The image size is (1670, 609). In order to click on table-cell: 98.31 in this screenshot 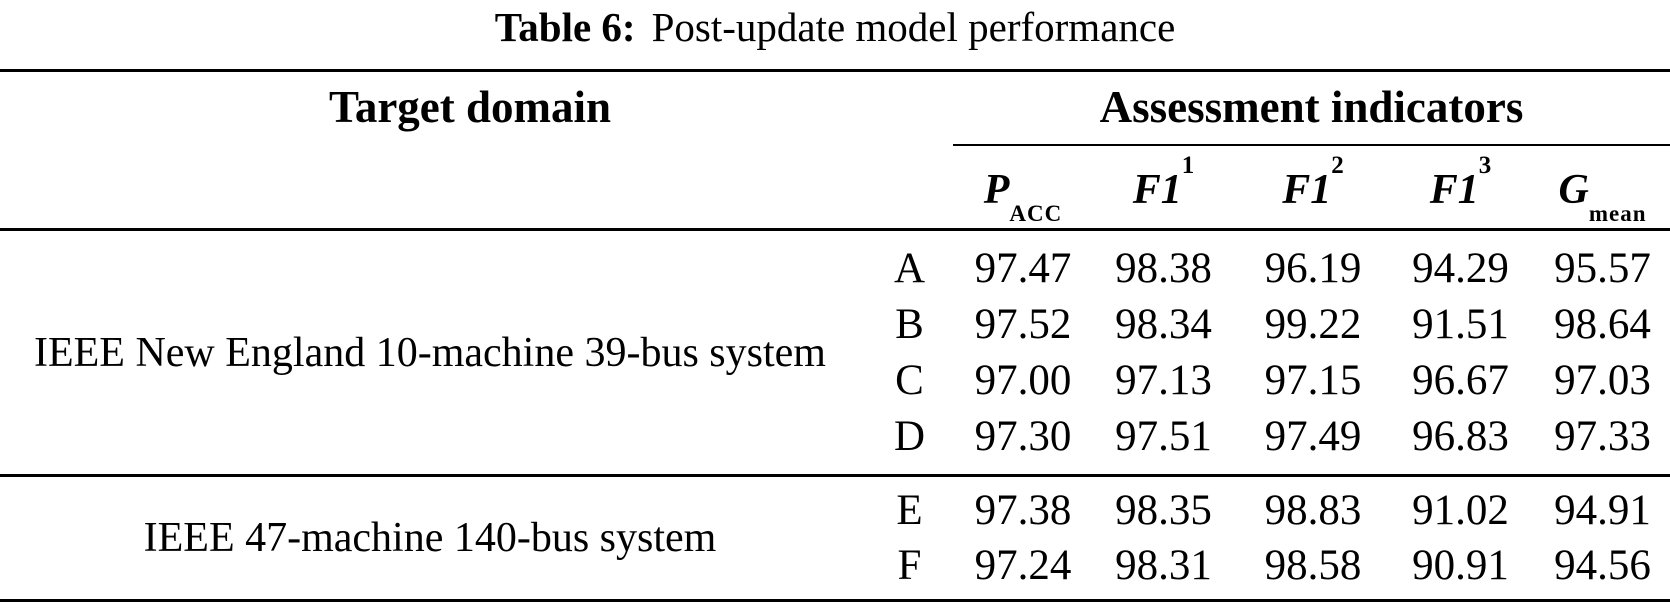, I will do `click(1163, 565)`.